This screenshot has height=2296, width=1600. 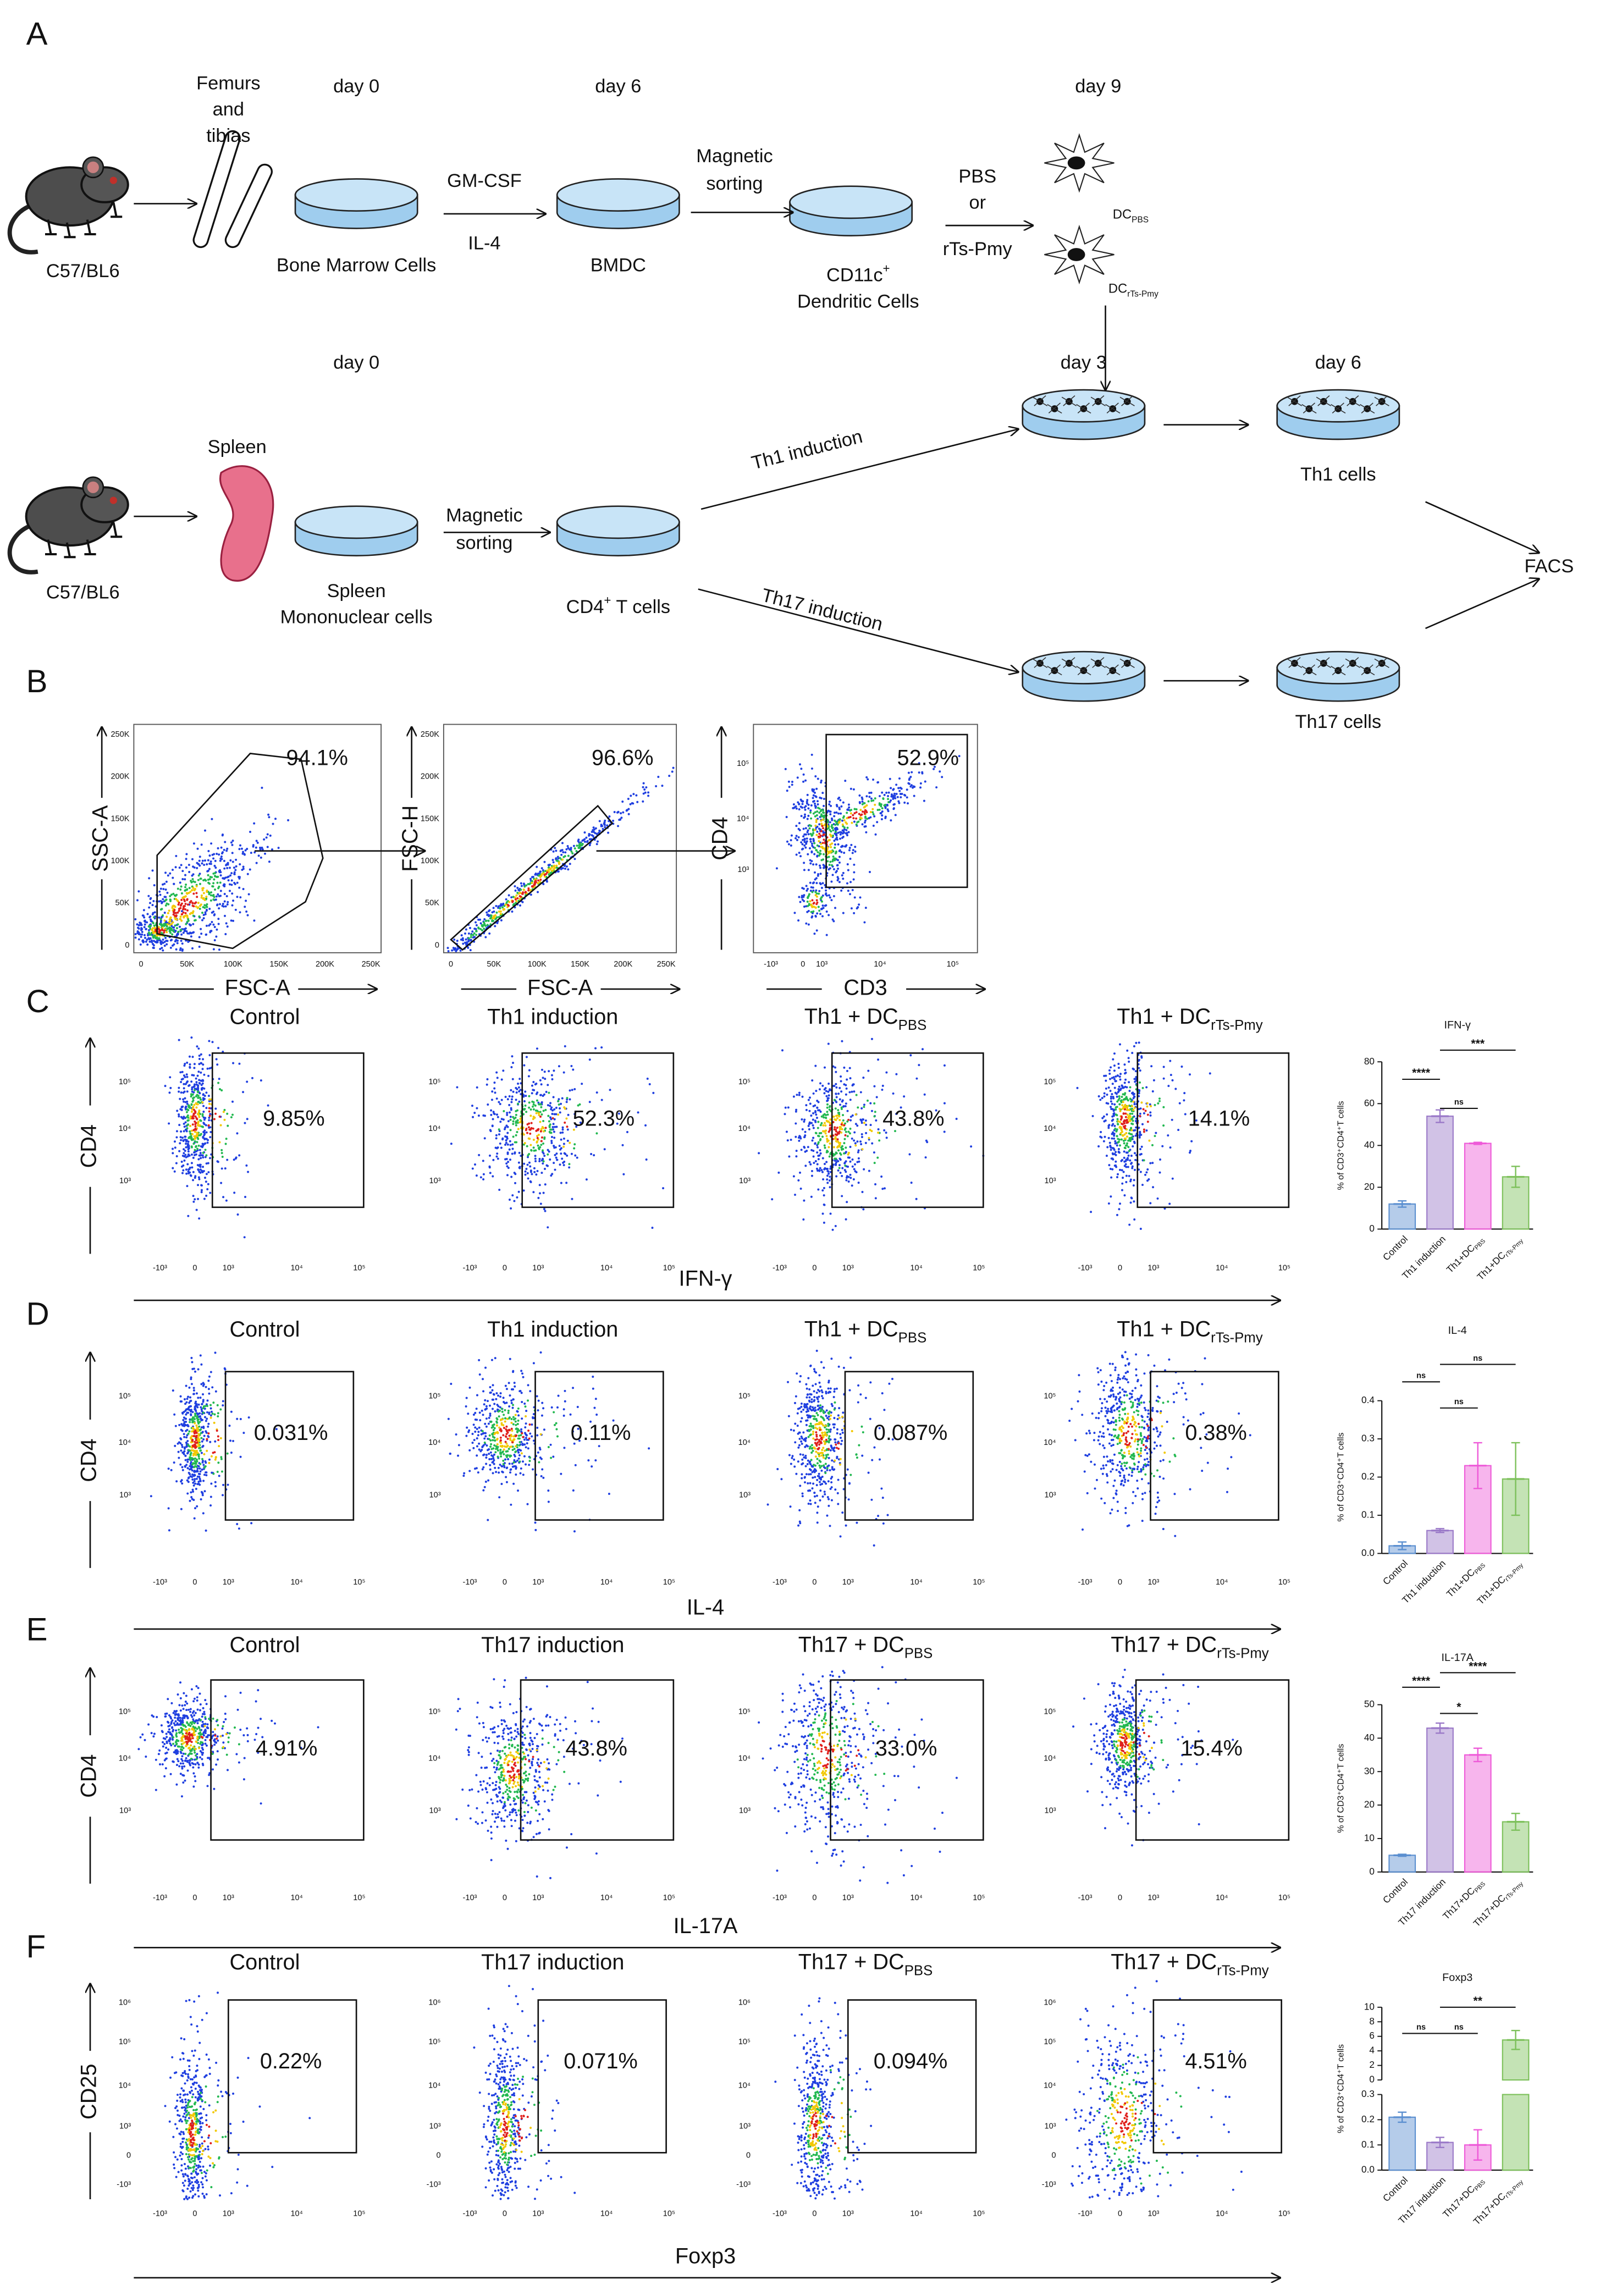 I want to click on label: GM-CSF, so click(x=485, y=180).